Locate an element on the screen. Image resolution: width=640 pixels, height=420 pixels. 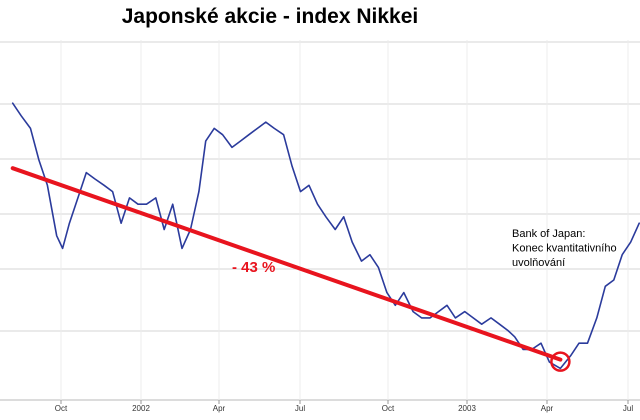
boj-annotation-line: uvolňování is located at coordinates (538, 263).